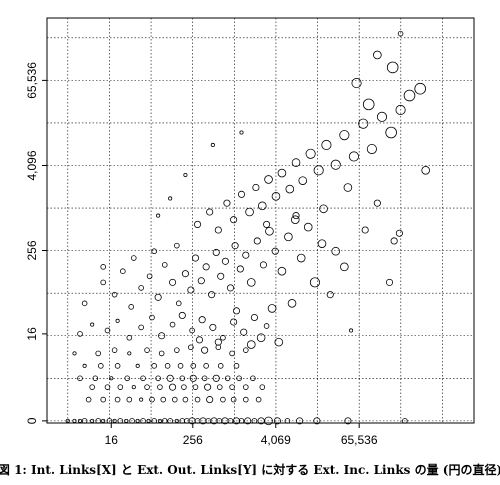 Image resolution: width=500 pixels, height=485 pixels. Describe the element at coordinates (32, 165) in the screenshot. I see `y-tick-label: 4,096` at that location.